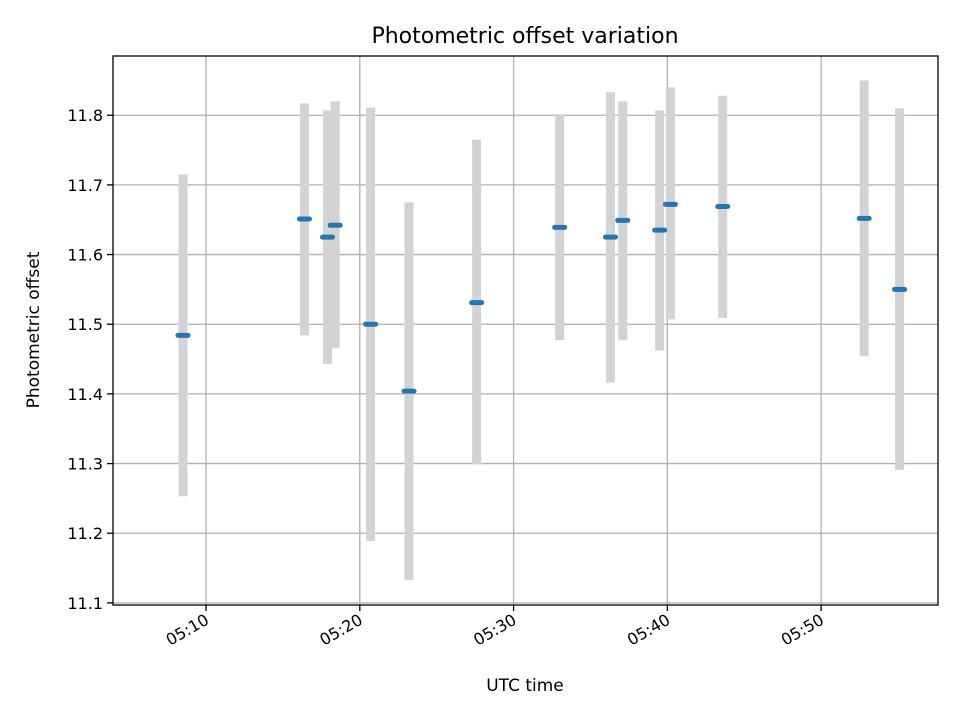  Describe the element at coordinates (802, 630) in the screenshot. I see `x-tick-label: 05:50` at that location.